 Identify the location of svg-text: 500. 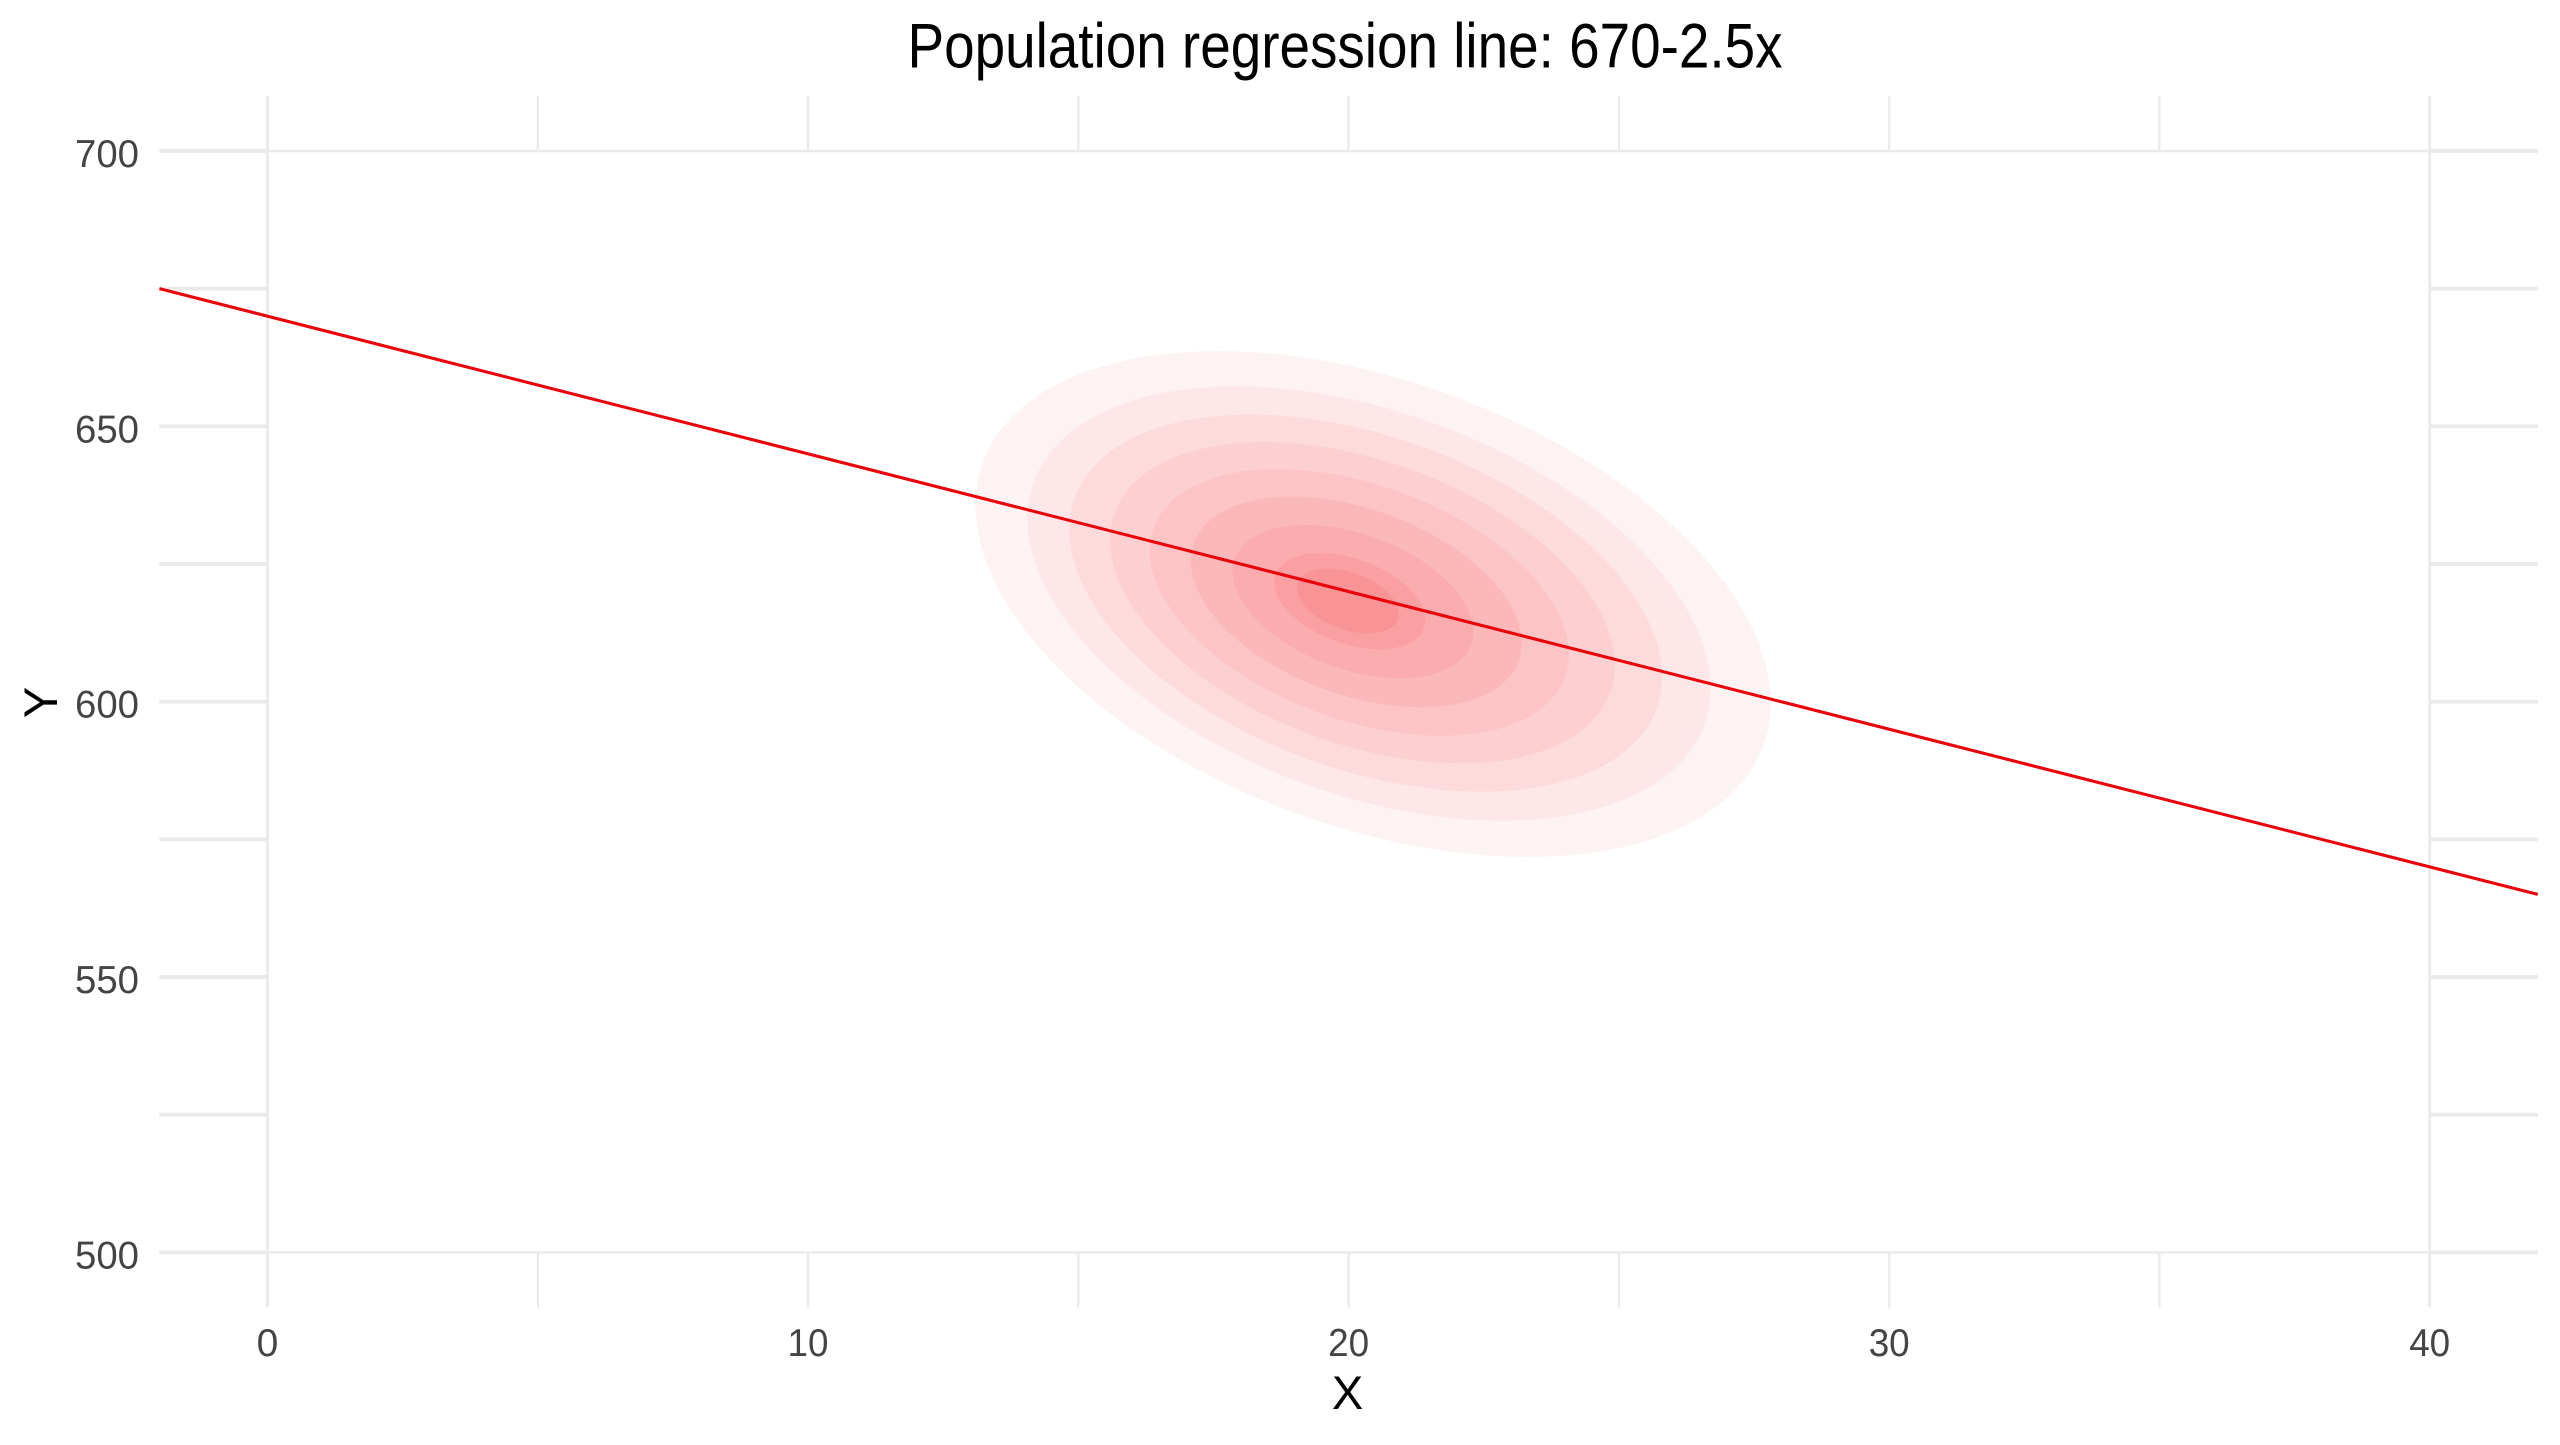
(107, 1255).